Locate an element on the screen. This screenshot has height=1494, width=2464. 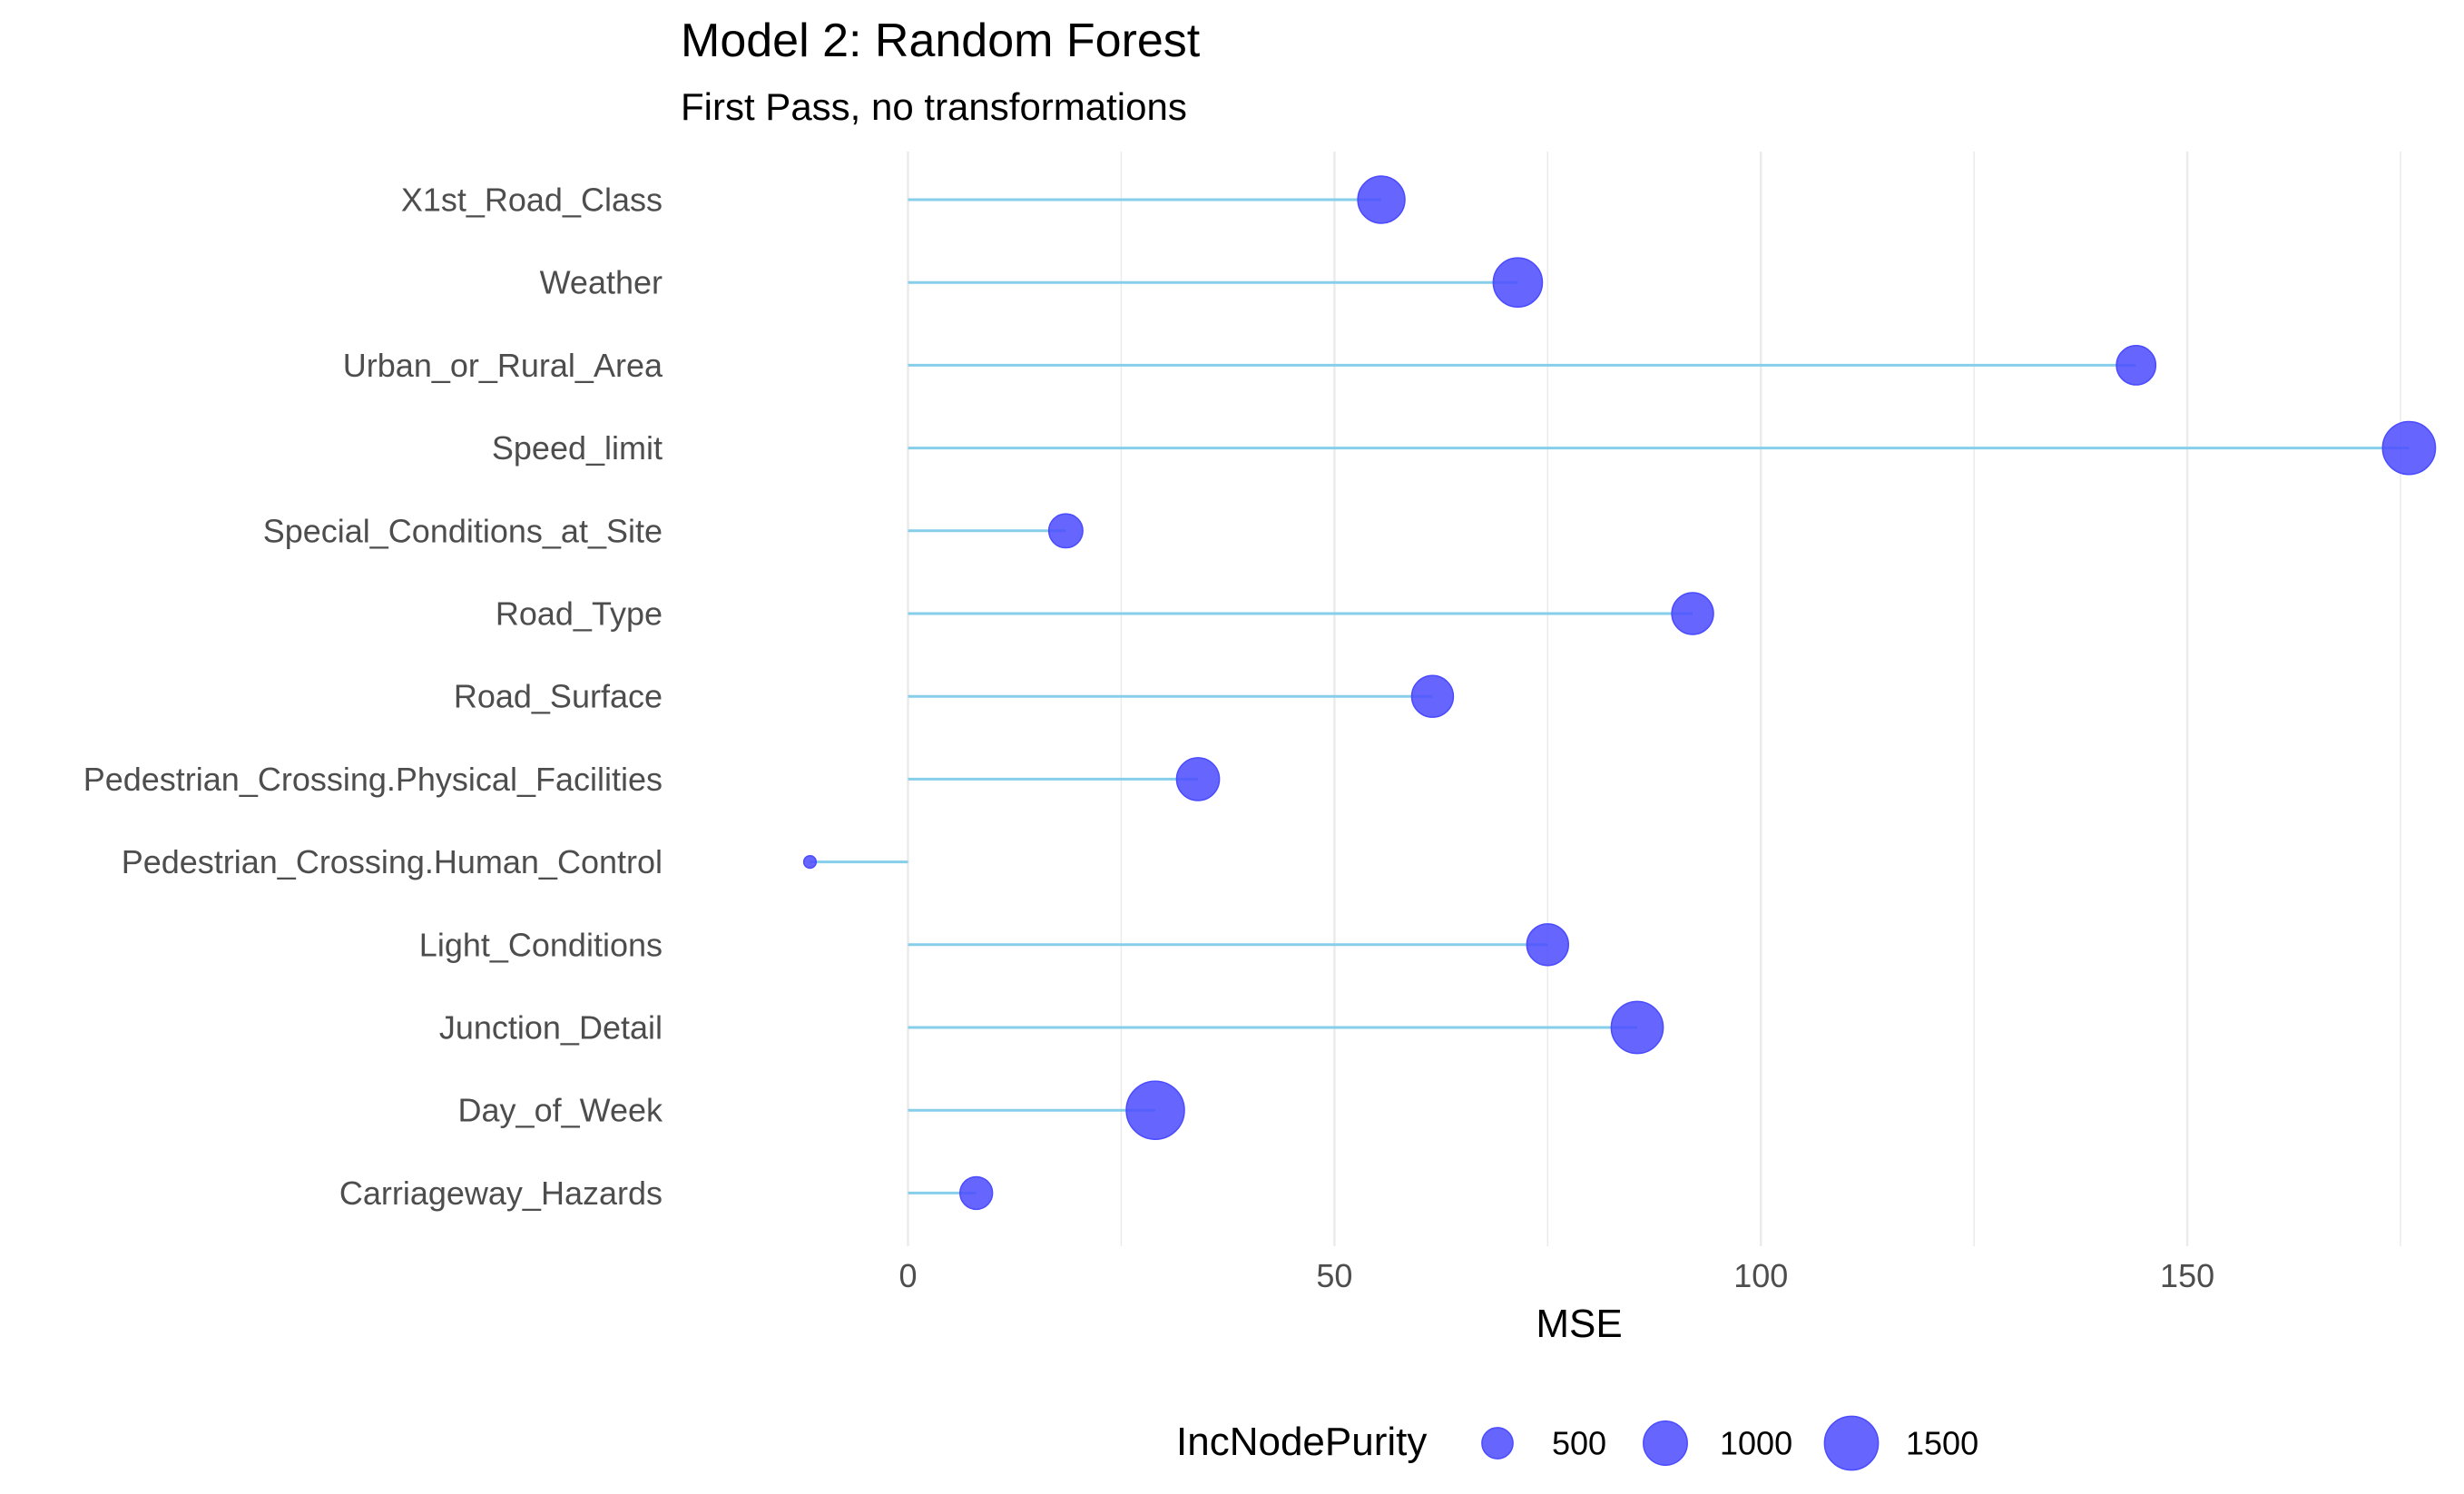
category-label: Junction_Detail is located at coordinates (551, 1028).